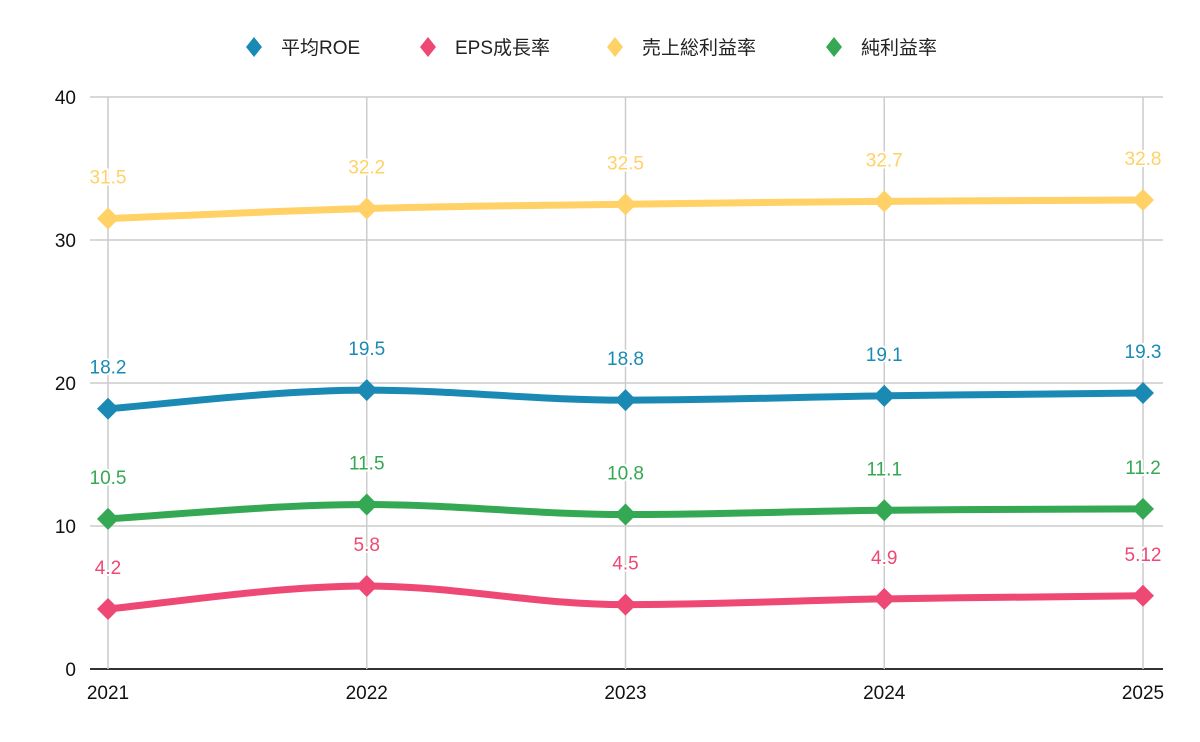 The width and height of the screenshot is (1200, 742). What do you see at coordinates (108, 478) in the screenshot?
I see `data-label: 10.5` at bounding box center [108, 478].